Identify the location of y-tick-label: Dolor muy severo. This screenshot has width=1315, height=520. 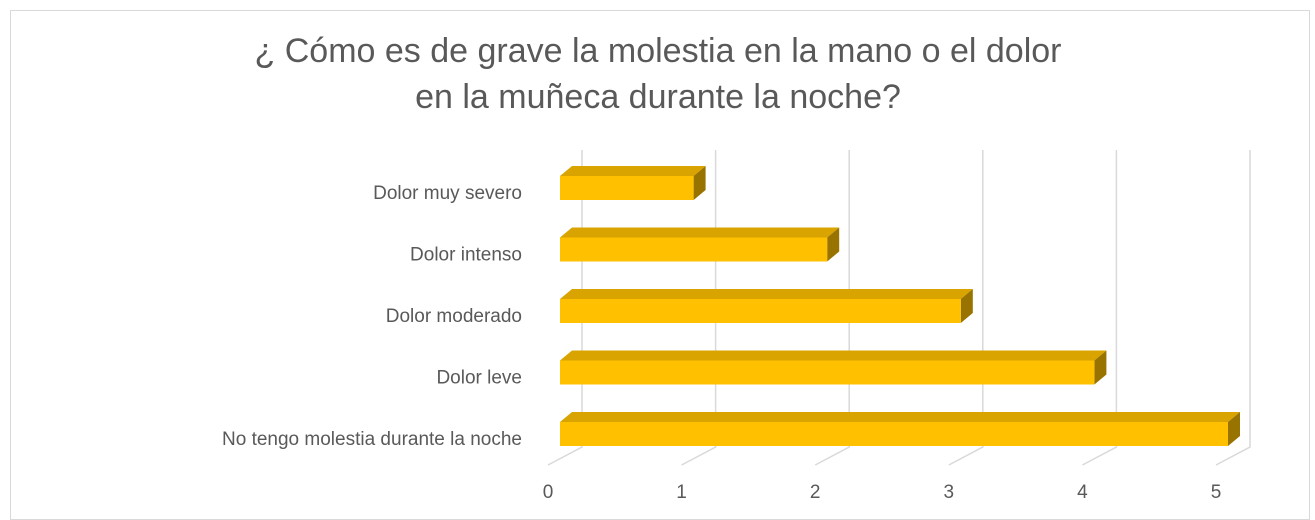
(447, 193).